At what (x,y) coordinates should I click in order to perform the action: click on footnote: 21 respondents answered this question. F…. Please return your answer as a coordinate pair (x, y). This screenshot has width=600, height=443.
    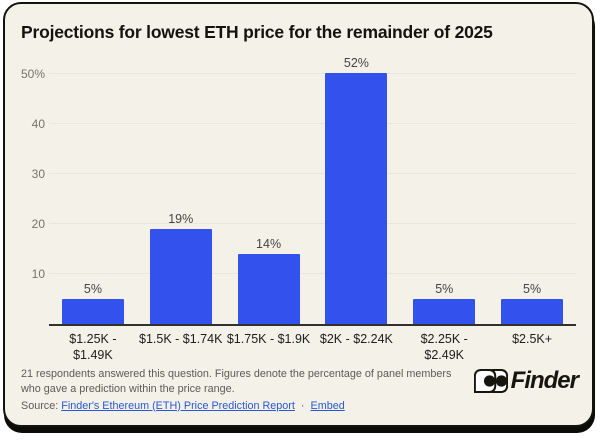
    Looking at the image, I should click on (236, 381).